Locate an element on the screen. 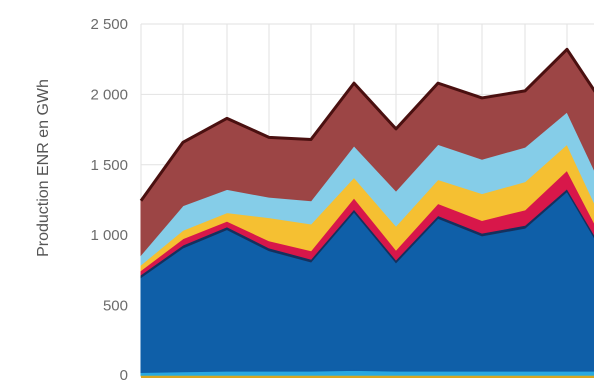  y-tick-label-1: 500 is located at coordinates (115, 306).